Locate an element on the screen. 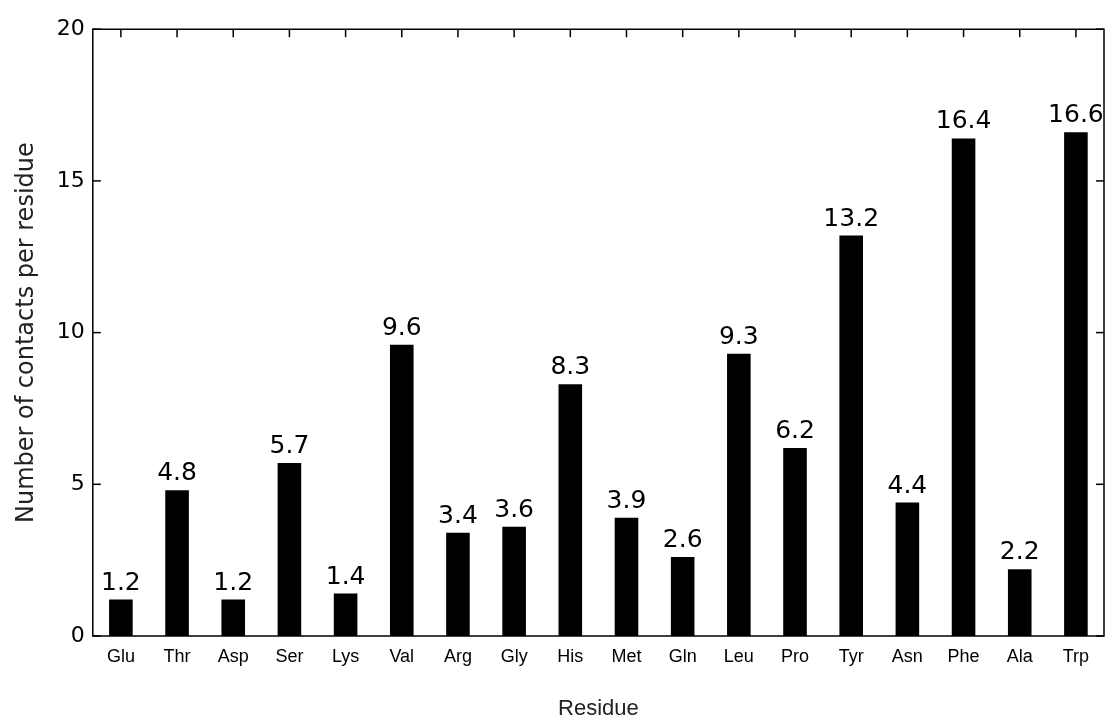  x-tick-label: Ala is located at coordinates (1020, 655).